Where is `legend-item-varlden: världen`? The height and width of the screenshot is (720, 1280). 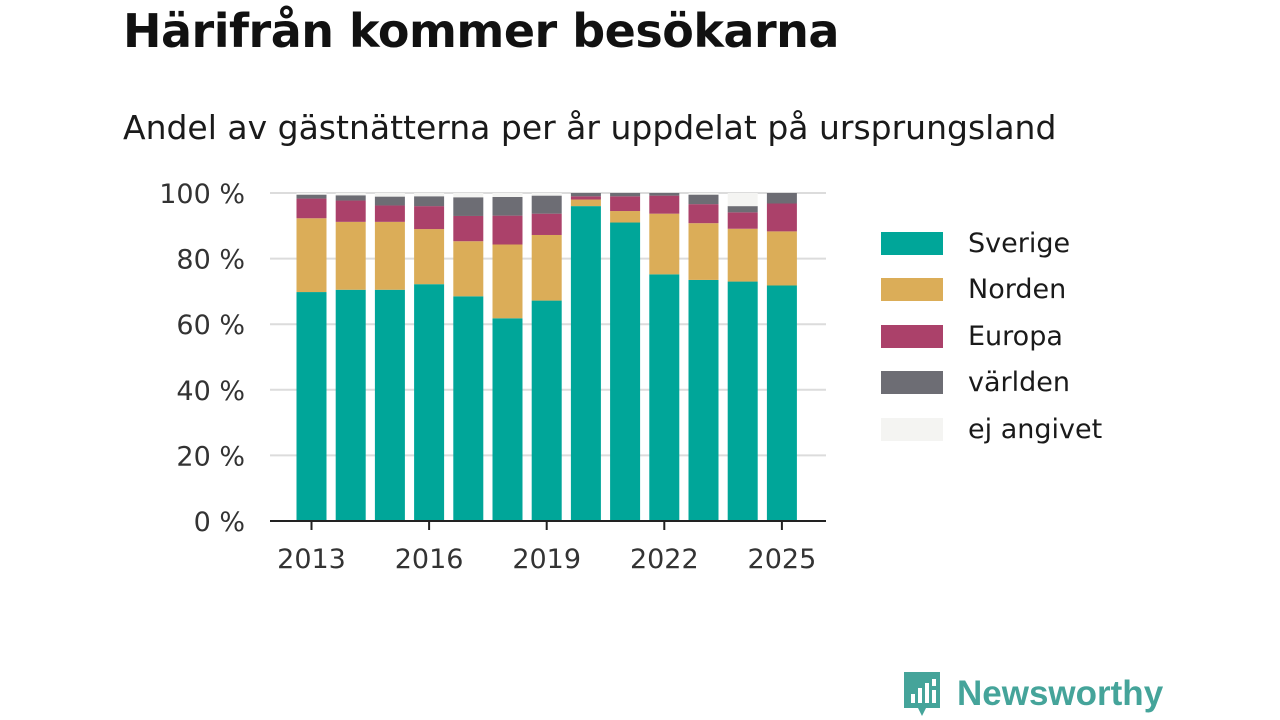
legend-item-varlden: världen is located at coordinates (991, 383).